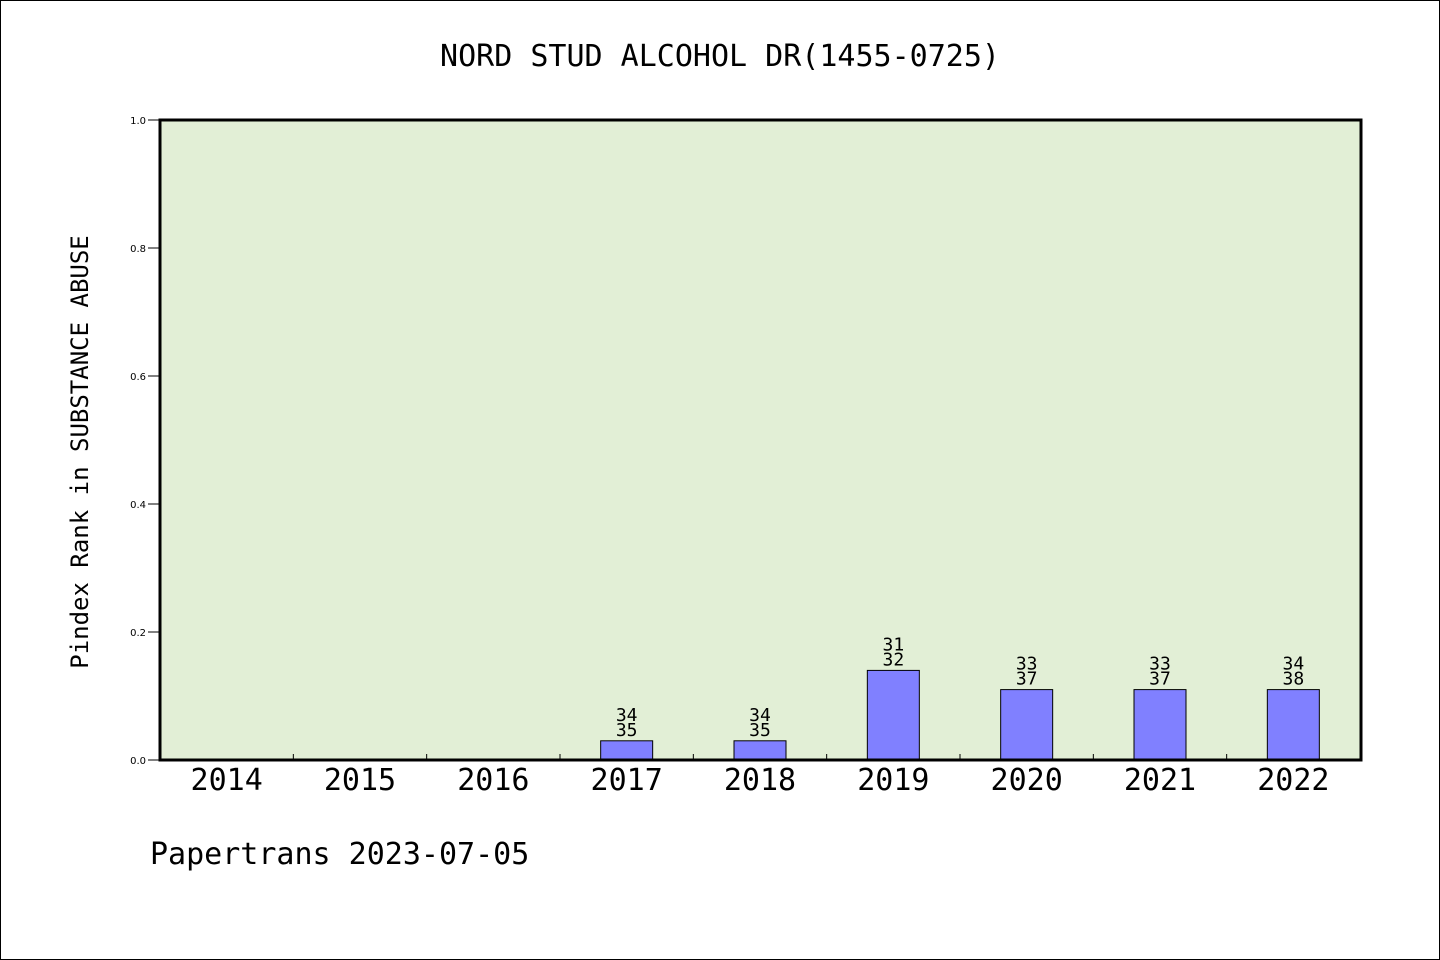  Describe the element at coordinates (493, 780) in the screenshot. I see `x-tick-label: 2016` at that location.